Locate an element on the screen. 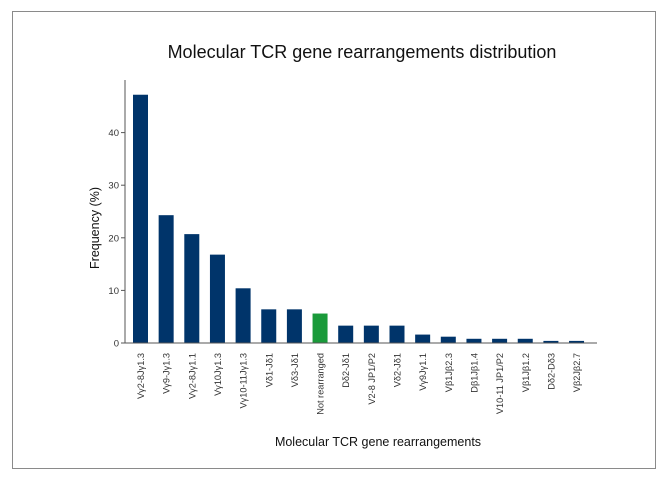 This screenshot has height=484, width=670. x-tick-label-5: Vδ1-Jδ1 is located at coordinates (269, 370).